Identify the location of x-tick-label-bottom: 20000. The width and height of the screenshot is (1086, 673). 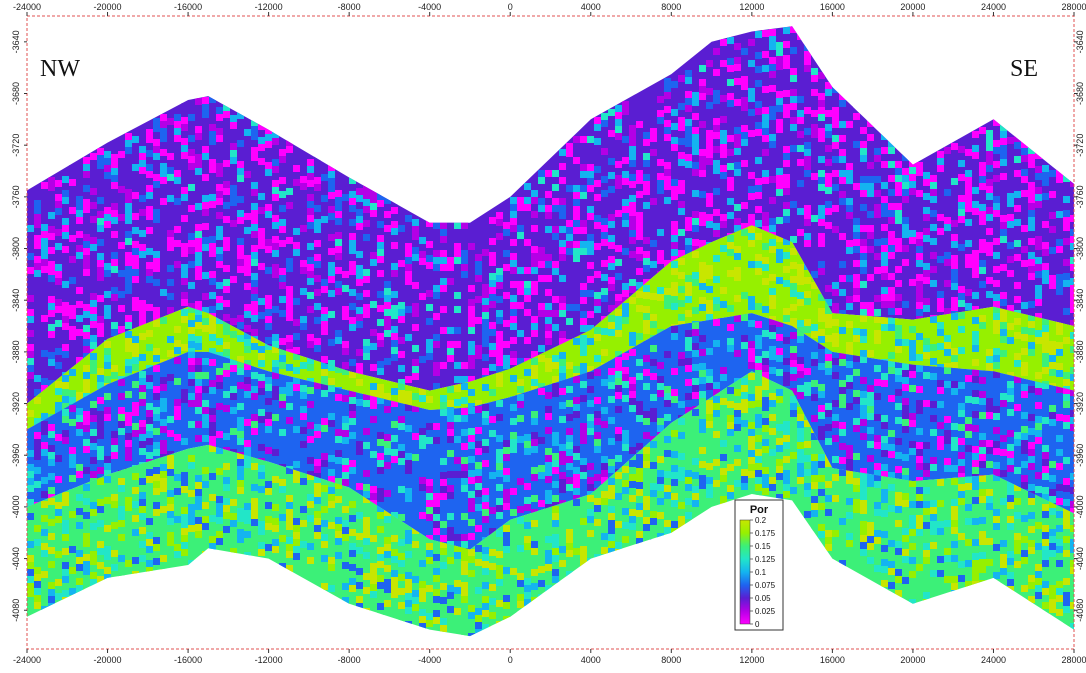
(912, 660).